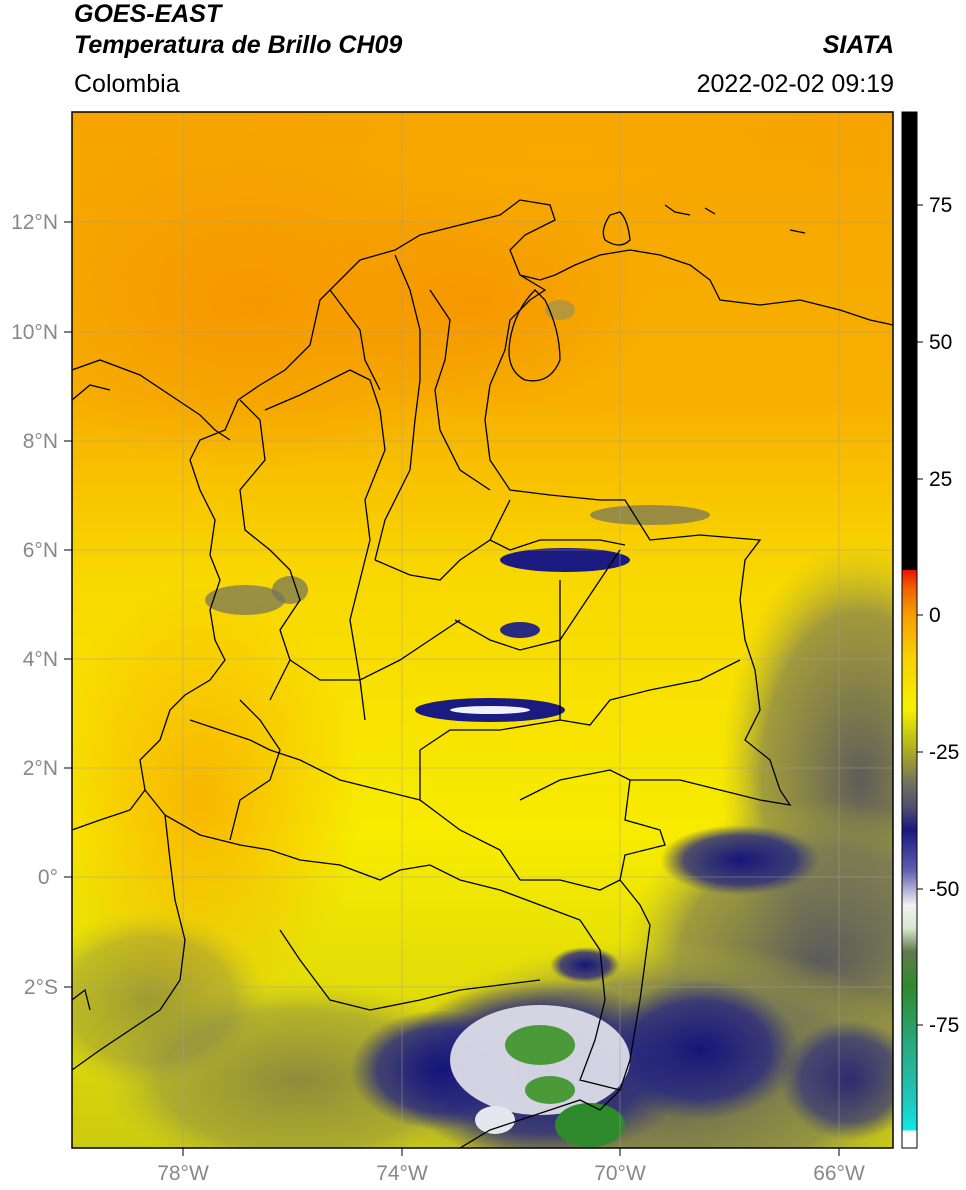 The image size is (966, 1190). I want to click on lon-tick-label: 74°W, so click(402, 1173).